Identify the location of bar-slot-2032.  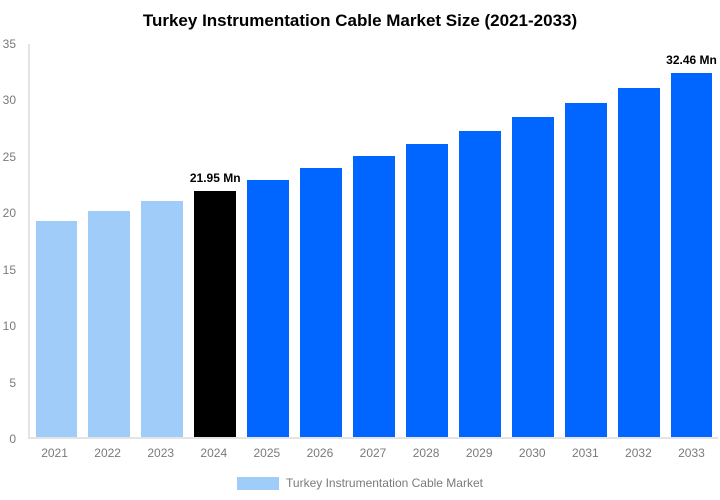
(638, 240).